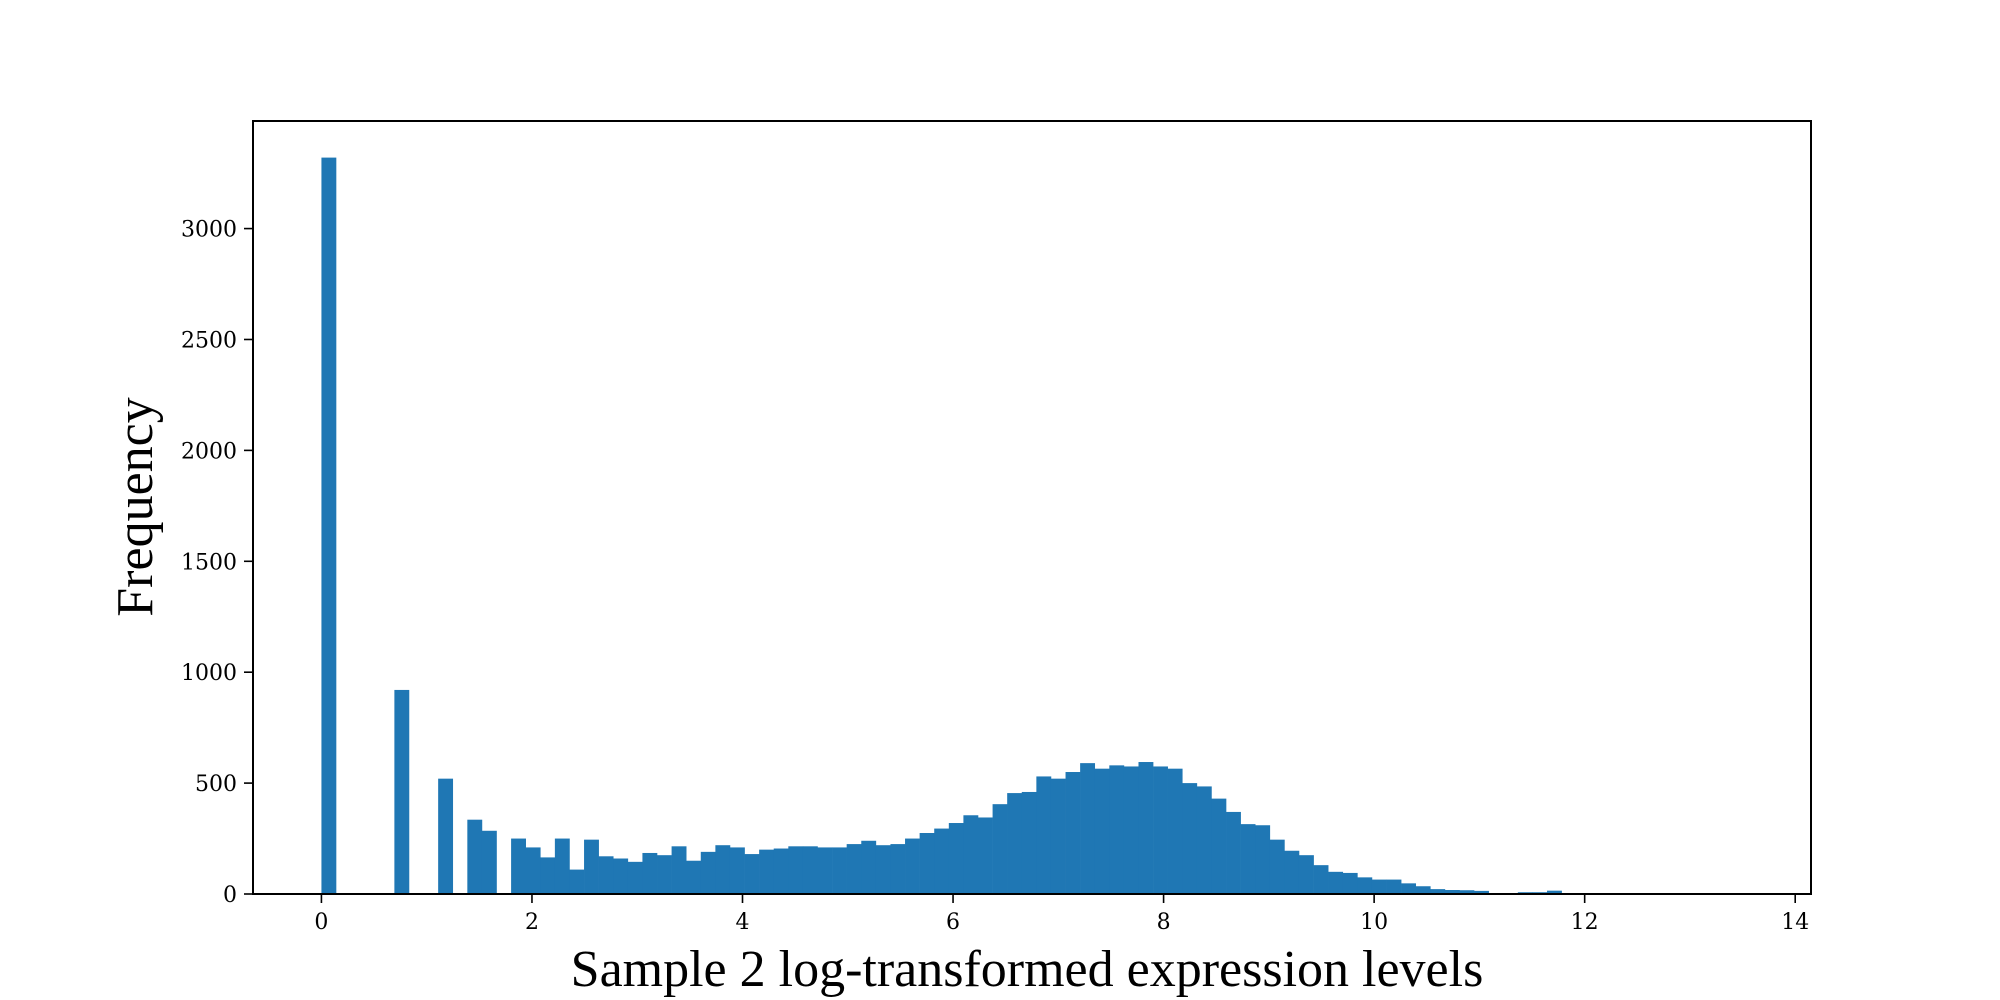  What do you see at coordinates (209, 451) in the screenshot?
I see `y-tick-label: 2000` at bounding box center [209, 451].